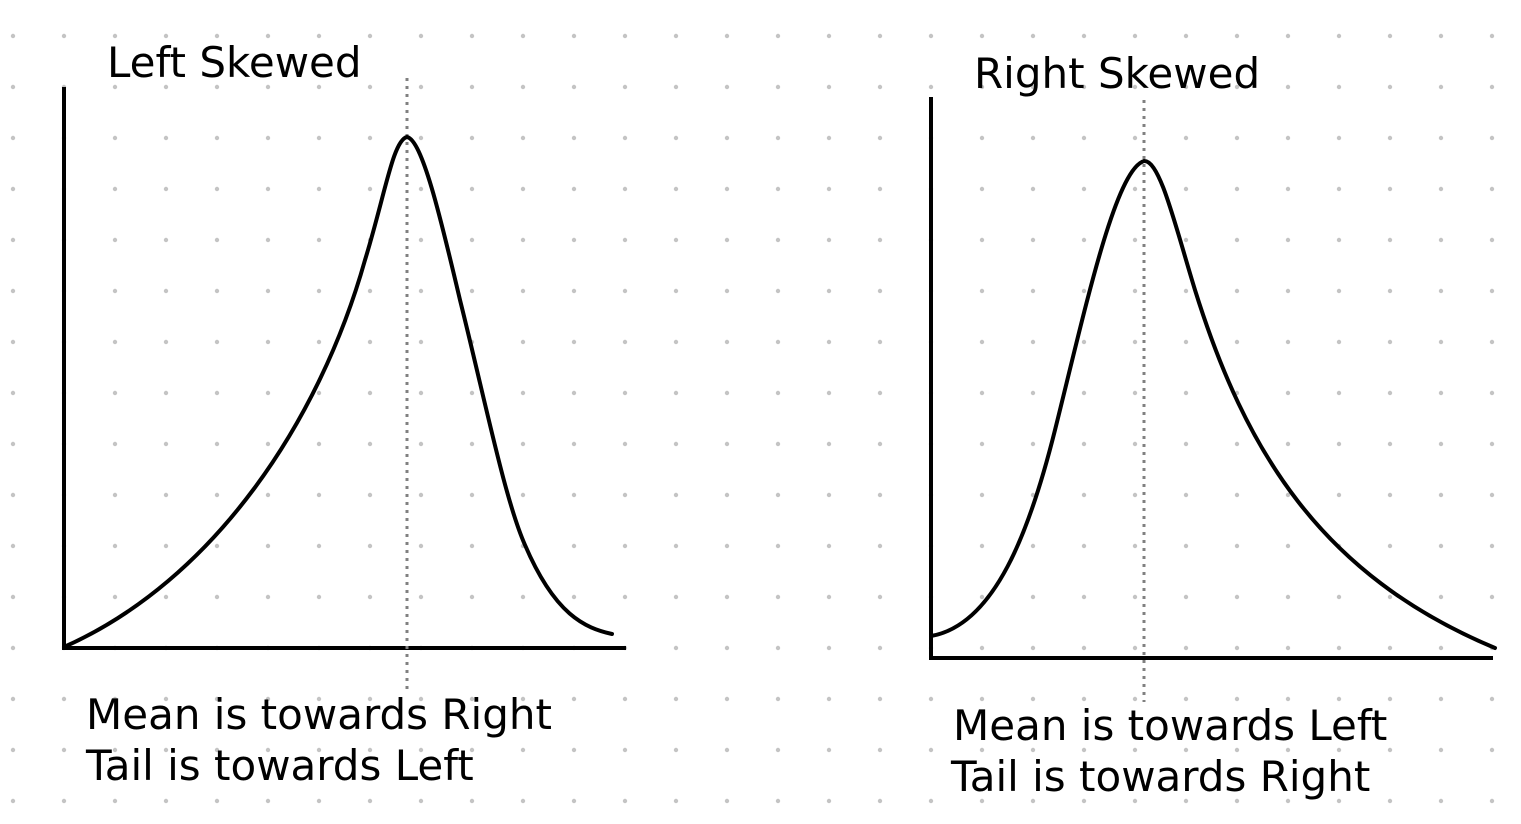 Image resolution: width=1521 pixels, height=824 pixels. I want to click on right-caption-mean: Mean is towards Left, so click(1170, 725).